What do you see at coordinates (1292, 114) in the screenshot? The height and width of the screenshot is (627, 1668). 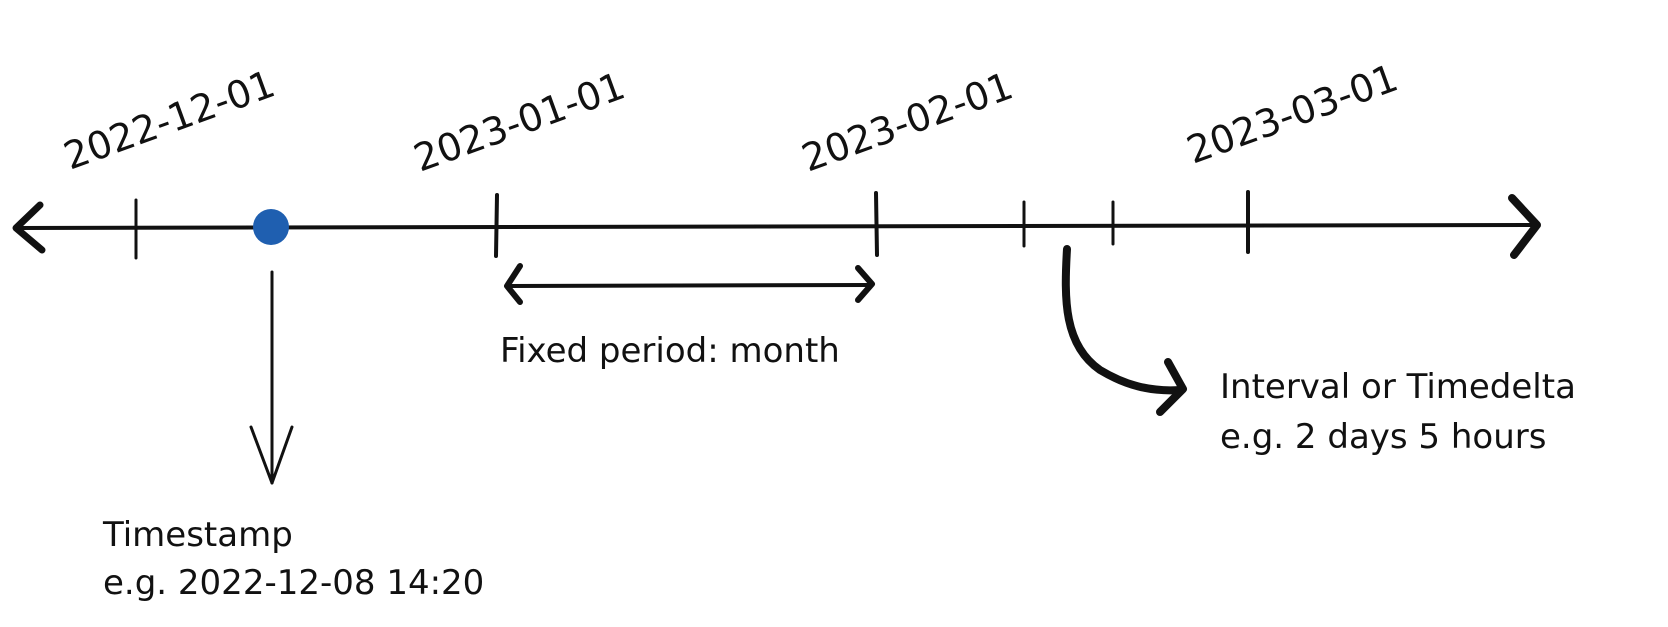 I see `date-label-2023-03-01: 2023-03-01` at bounding box center [1292, 114].